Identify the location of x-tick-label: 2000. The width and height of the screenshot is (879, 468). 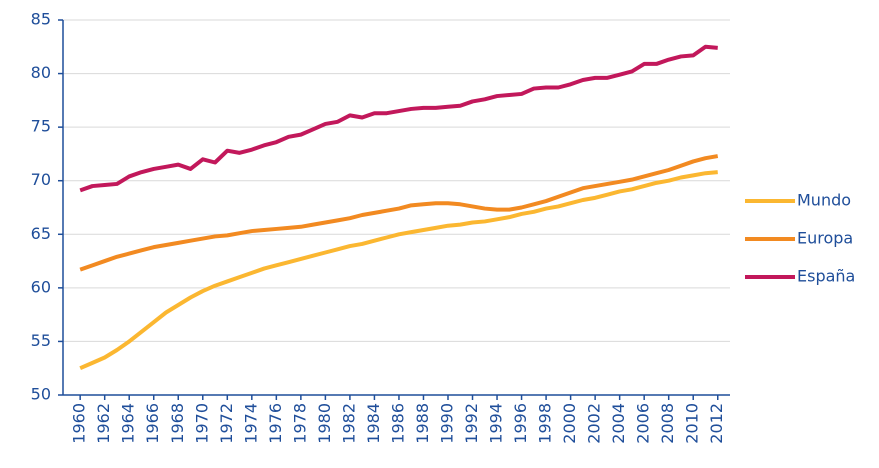
(569, 423).